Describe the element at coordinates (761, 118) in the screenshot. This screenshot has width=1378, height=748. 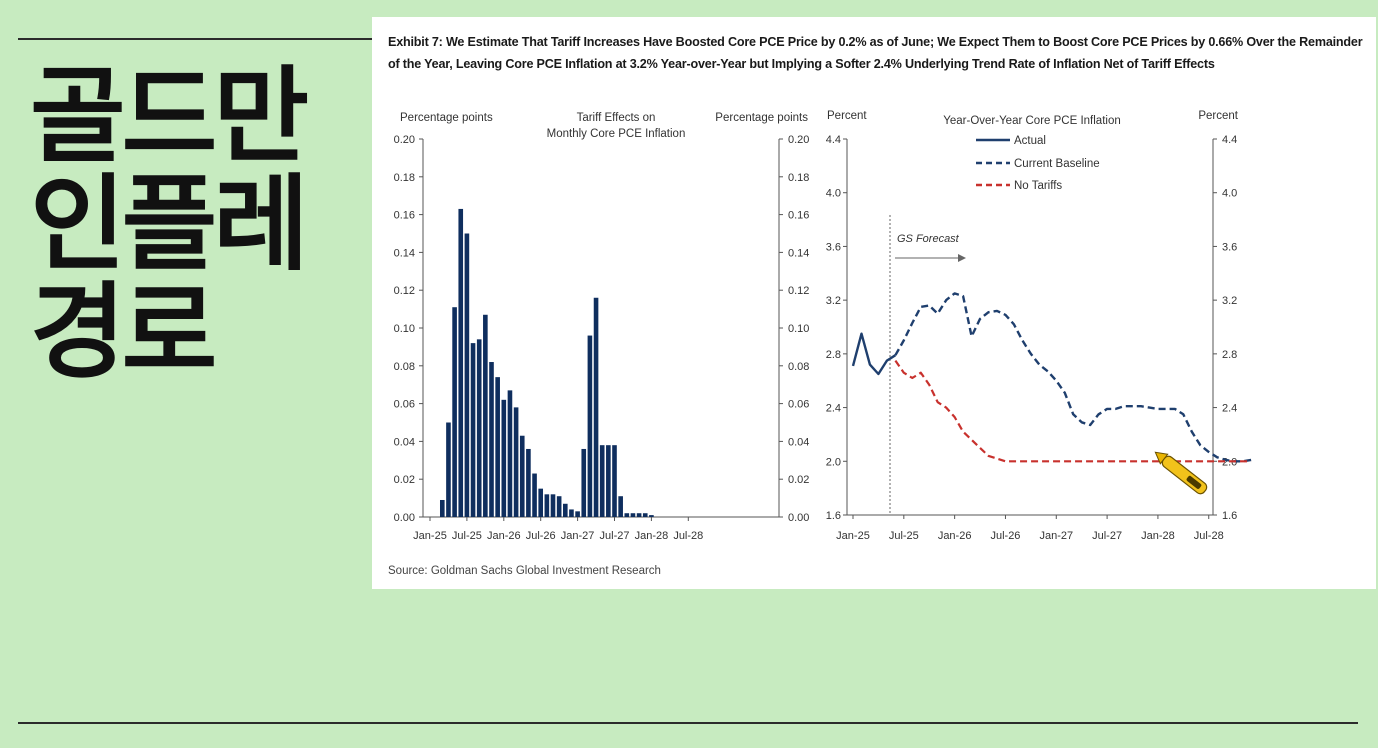
I see `bar-ylabel-right: Percentage points` at that location.